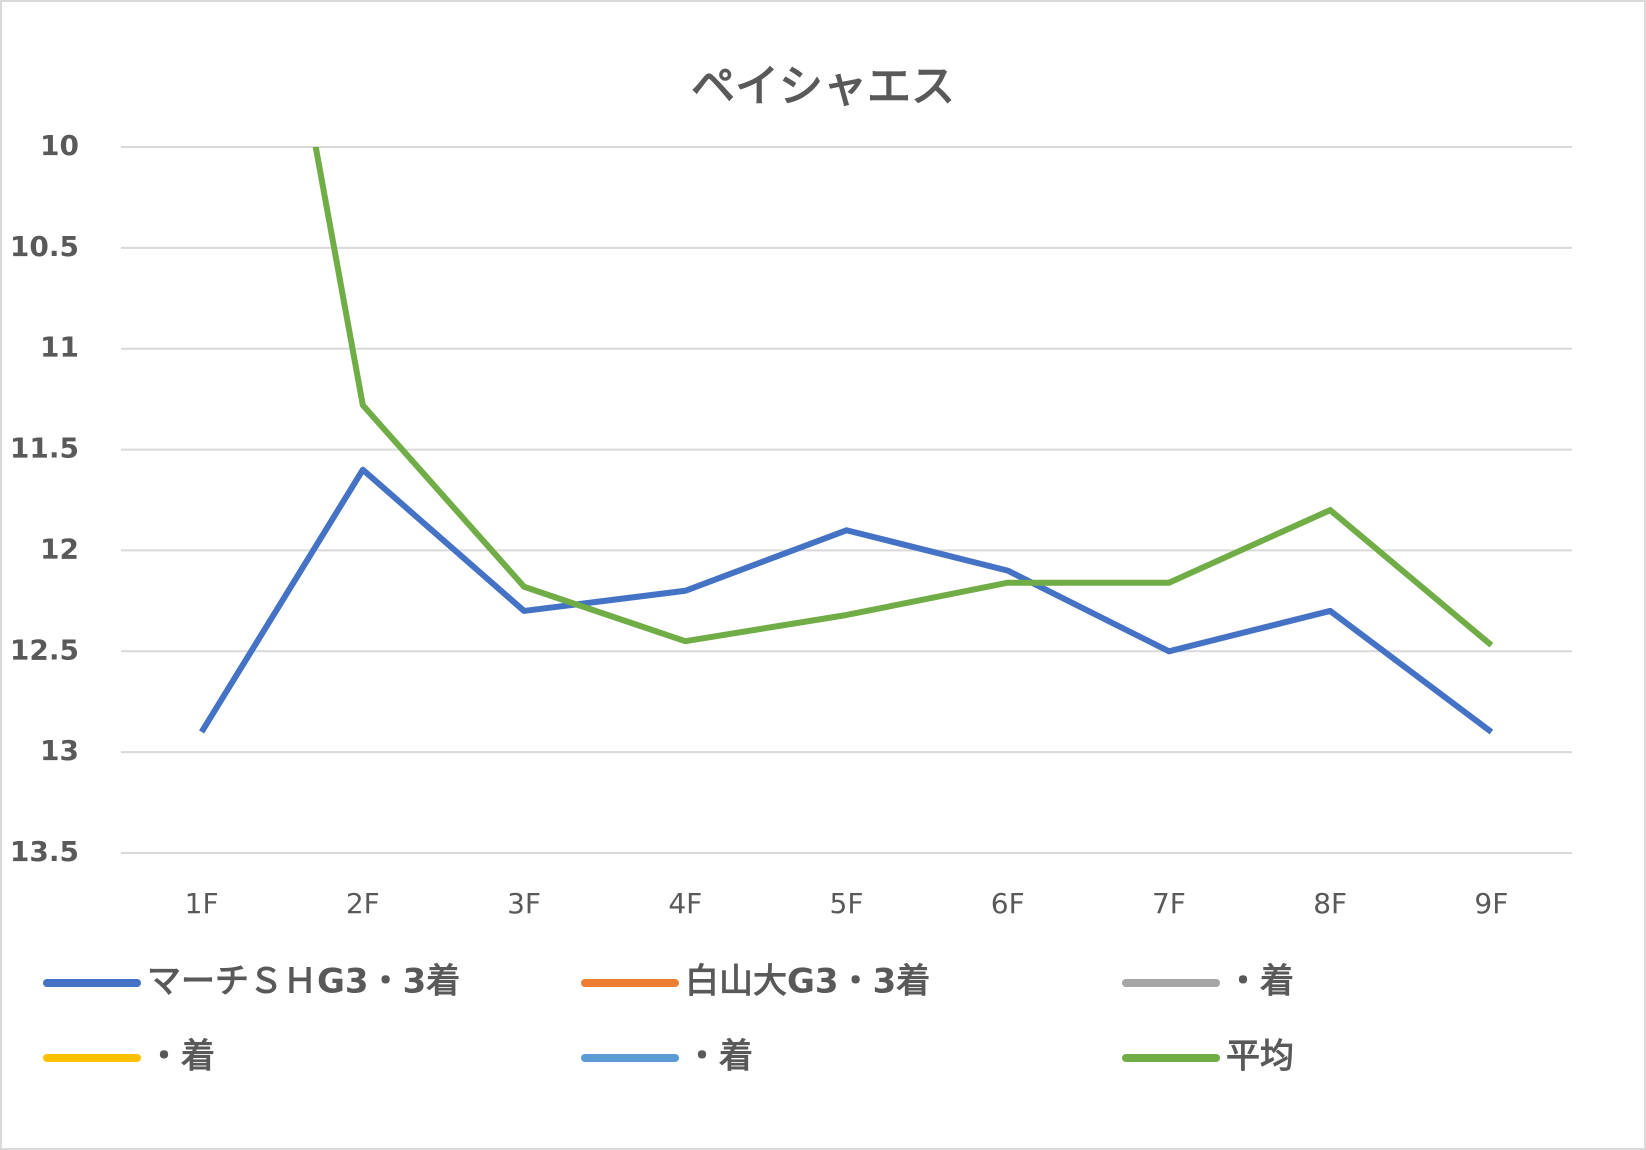 Image resolution: width=1646 pixels, height=1150 pixels. I want to click on y-tick-label: 12.5, so click(44, 649).